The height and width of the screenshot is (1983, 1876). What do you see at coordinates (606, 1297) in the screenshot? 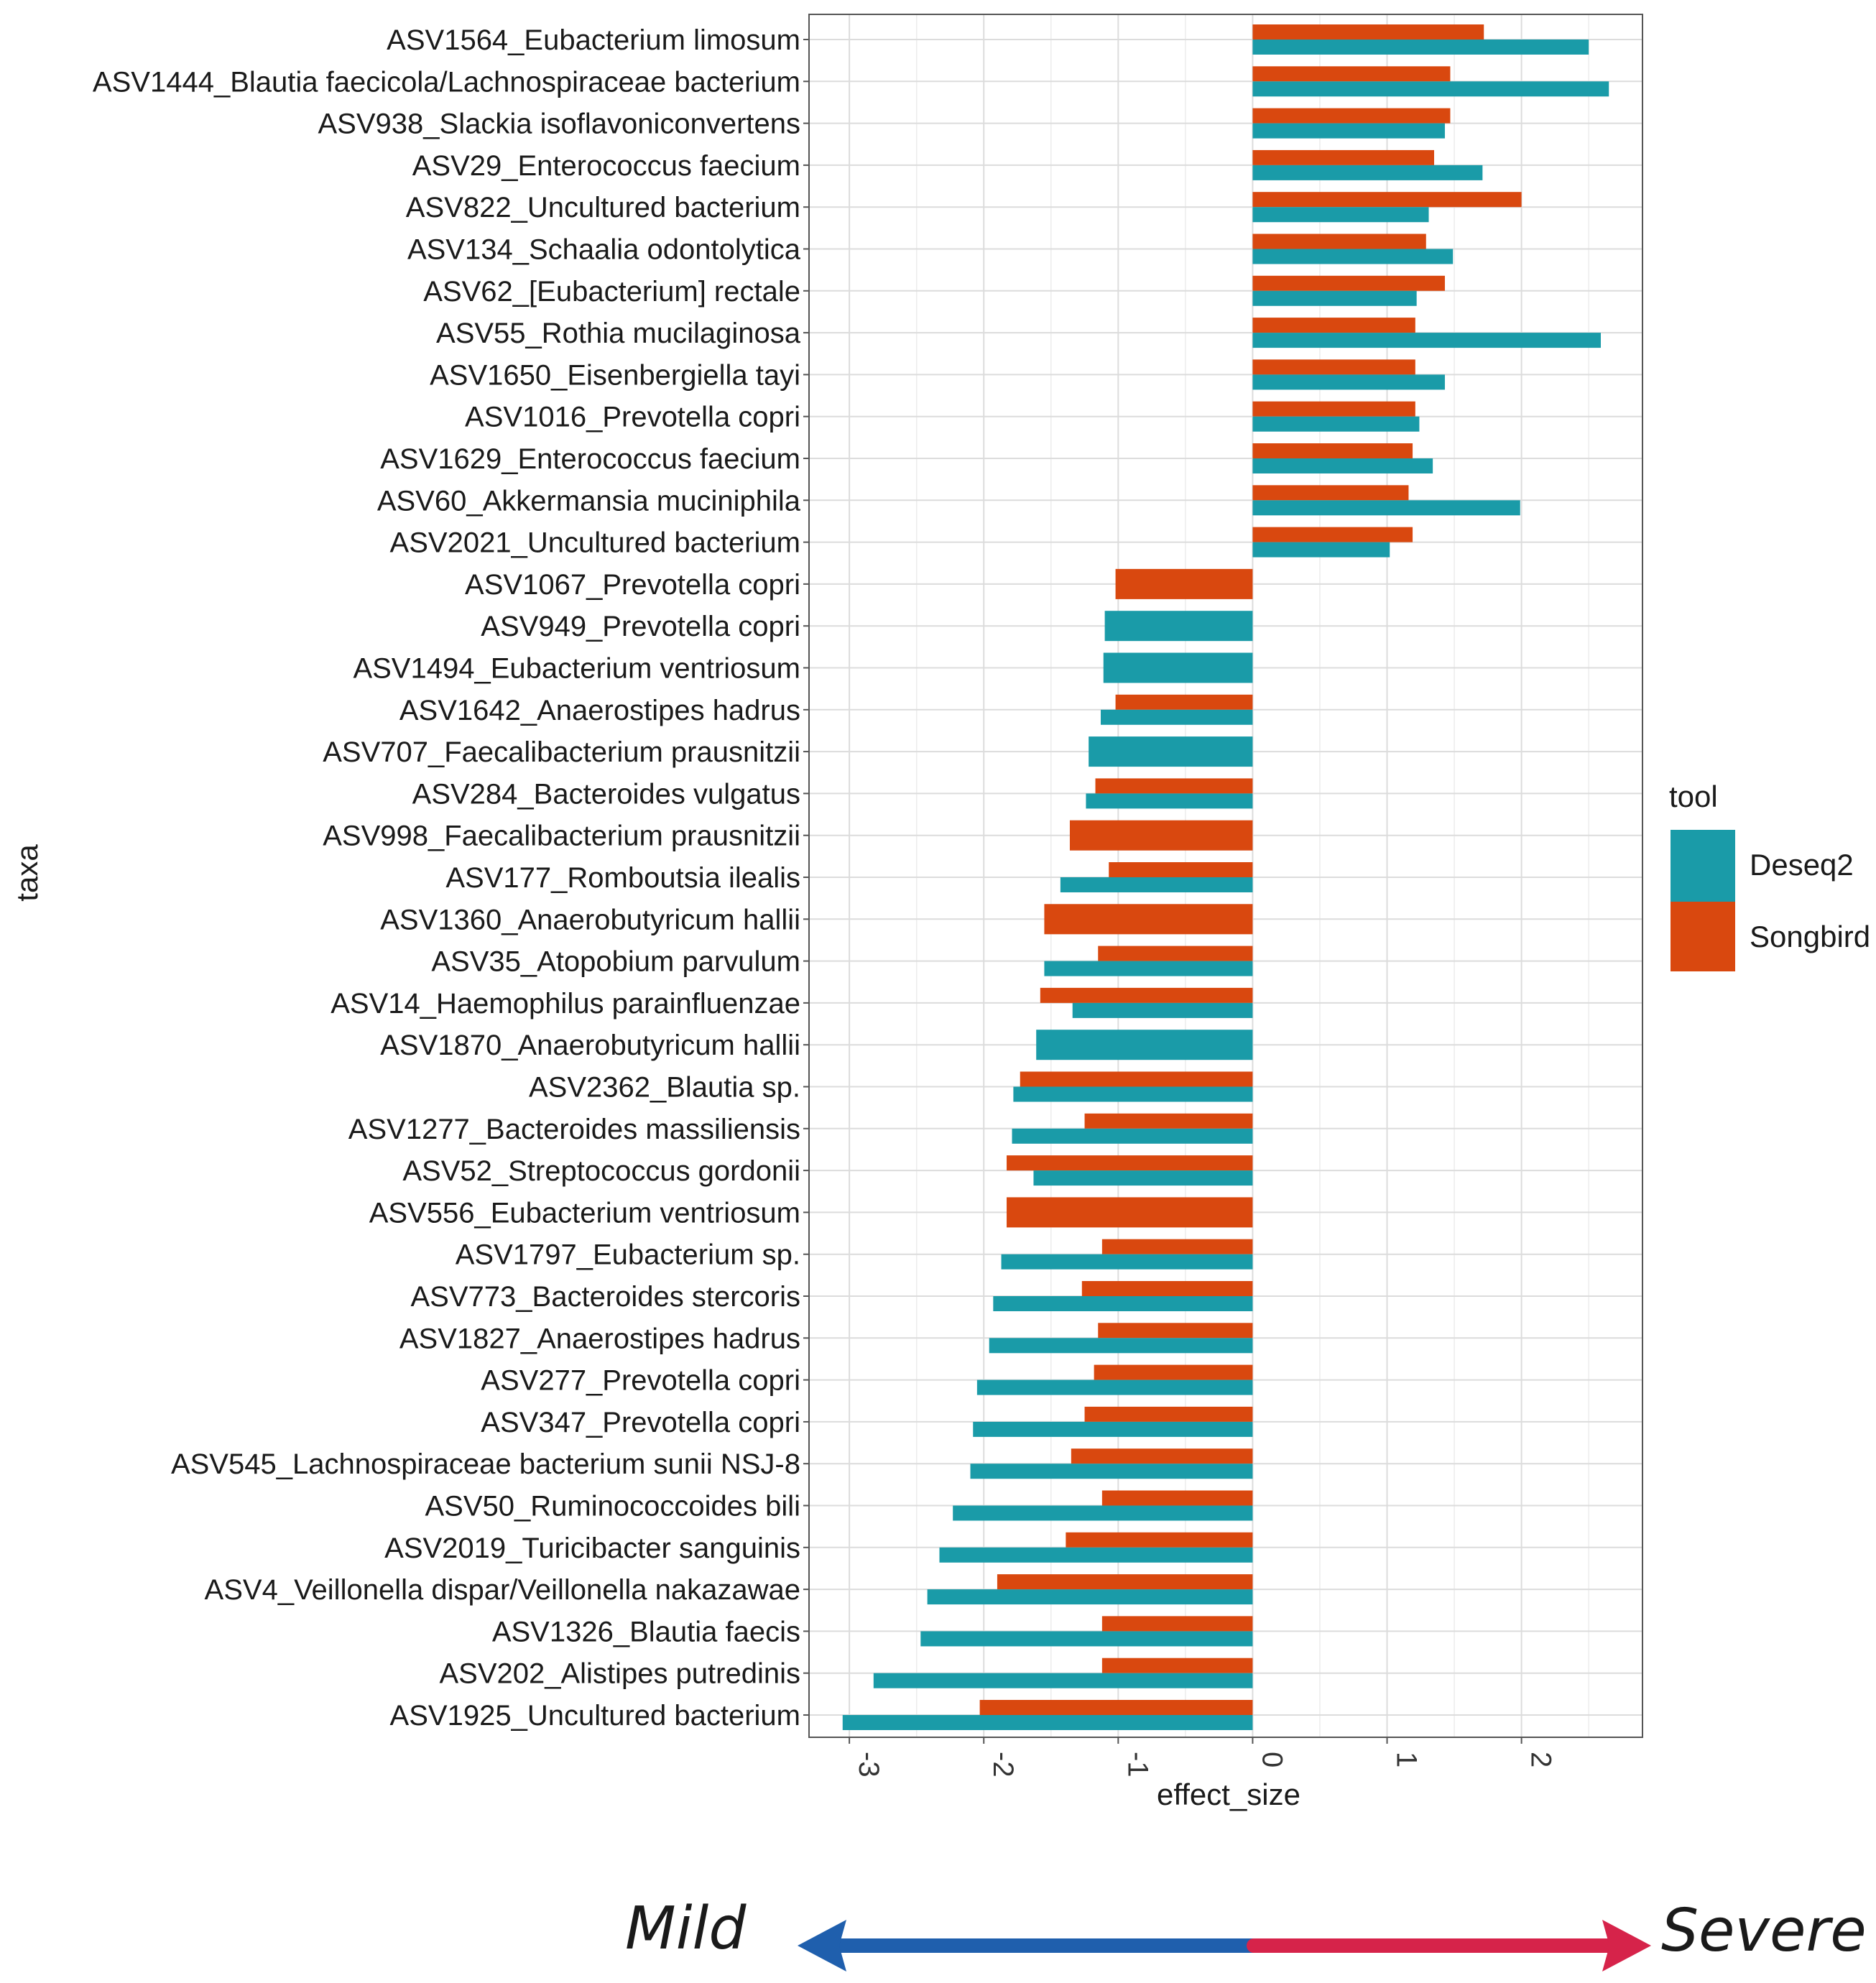
I see `taxa-label: ASV773_Bacteroides stercoris` at bounding box center [606, 1297].